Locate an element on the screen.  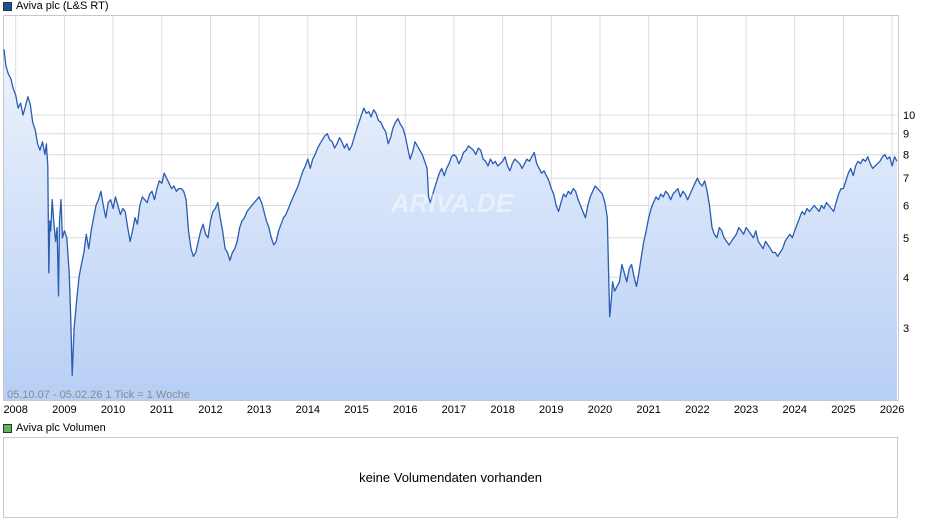
y-tick-label: 9 is located at coordinates (906, 135).